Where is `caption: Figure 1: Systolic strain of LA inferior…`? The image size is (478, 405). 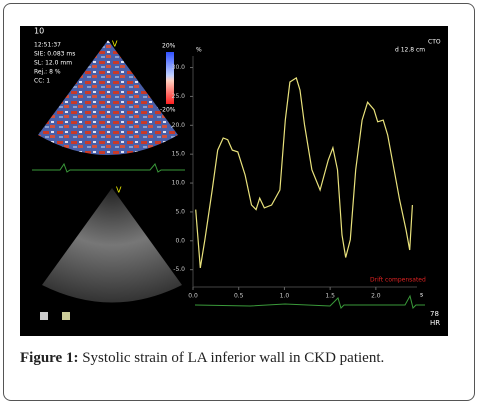 caption: Figure 1: Systolic strain of LA inferior… is located at coordinates (202, 358).